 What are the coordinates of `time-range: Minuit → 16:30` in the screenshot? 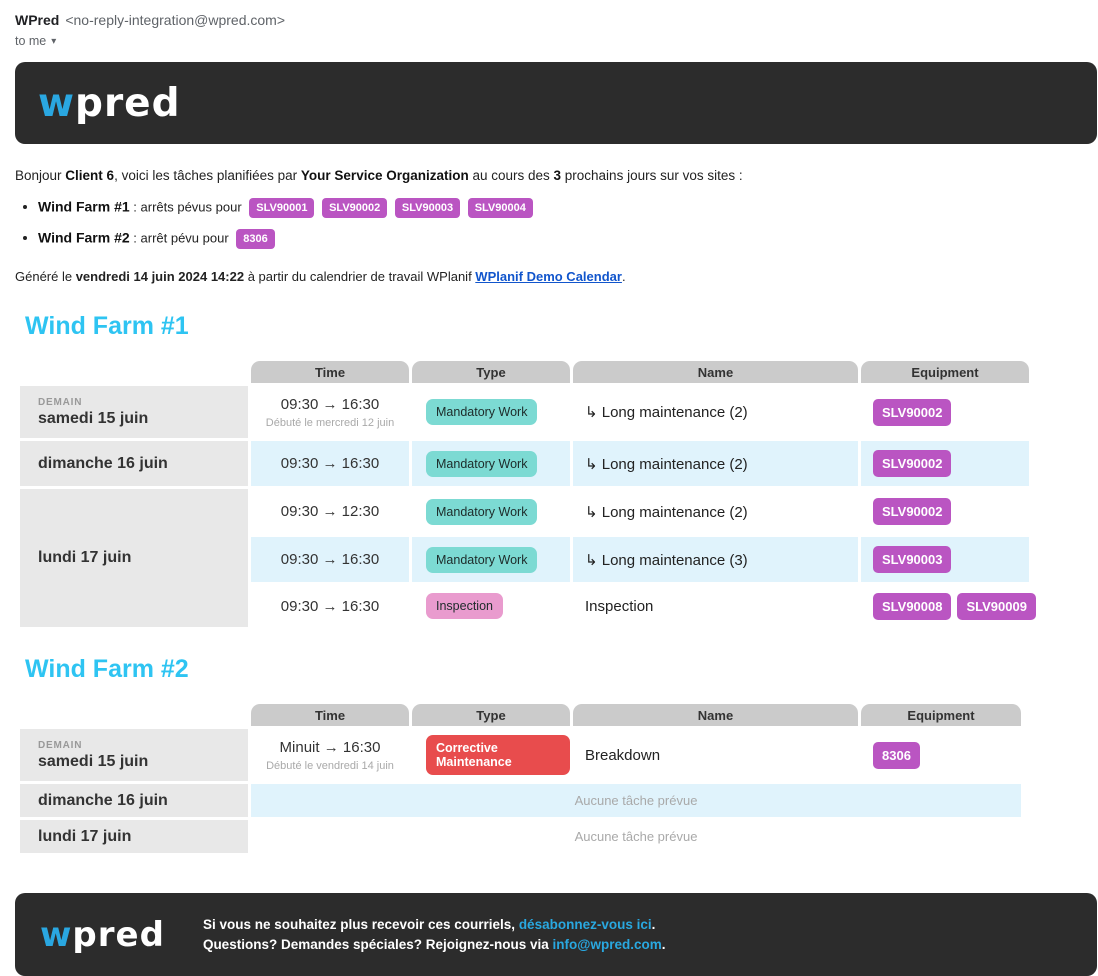 It's located at (330, 747).